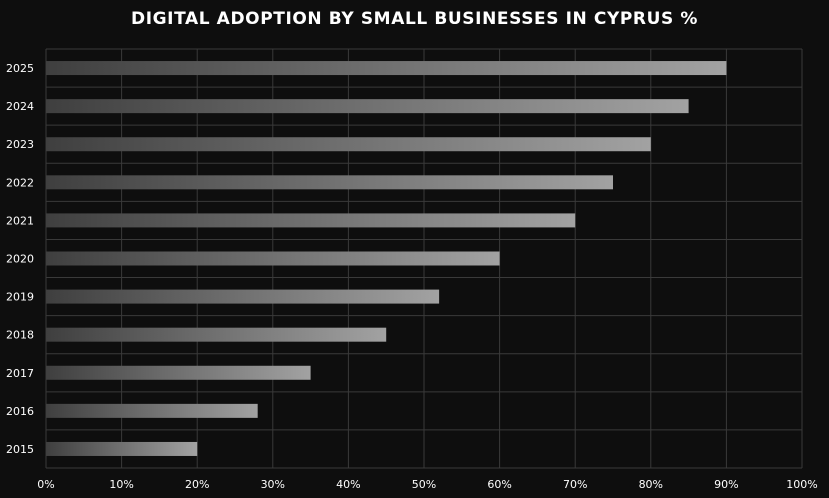 Image resolution: width=829 pixels, height=498 pixels. Describe the element at coordinates (273, 484) in the screenshot. I see `x-tick-label: 30%` at that location.